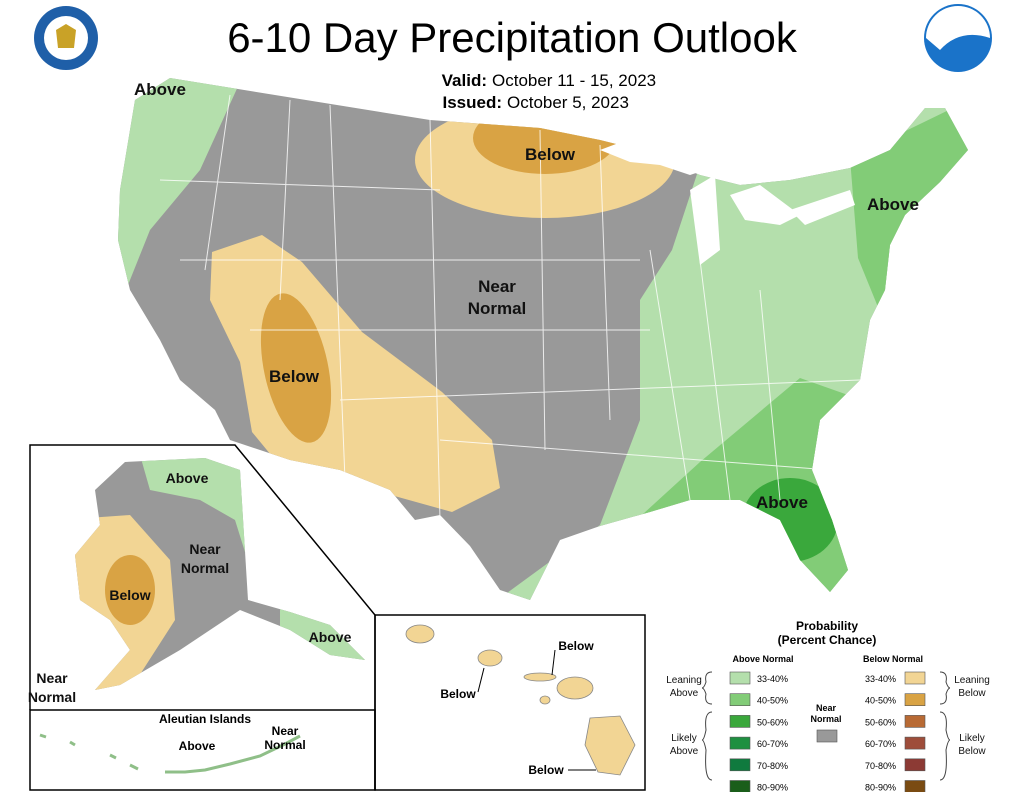  I want to click on aleutian-islands, so click(170, 753).